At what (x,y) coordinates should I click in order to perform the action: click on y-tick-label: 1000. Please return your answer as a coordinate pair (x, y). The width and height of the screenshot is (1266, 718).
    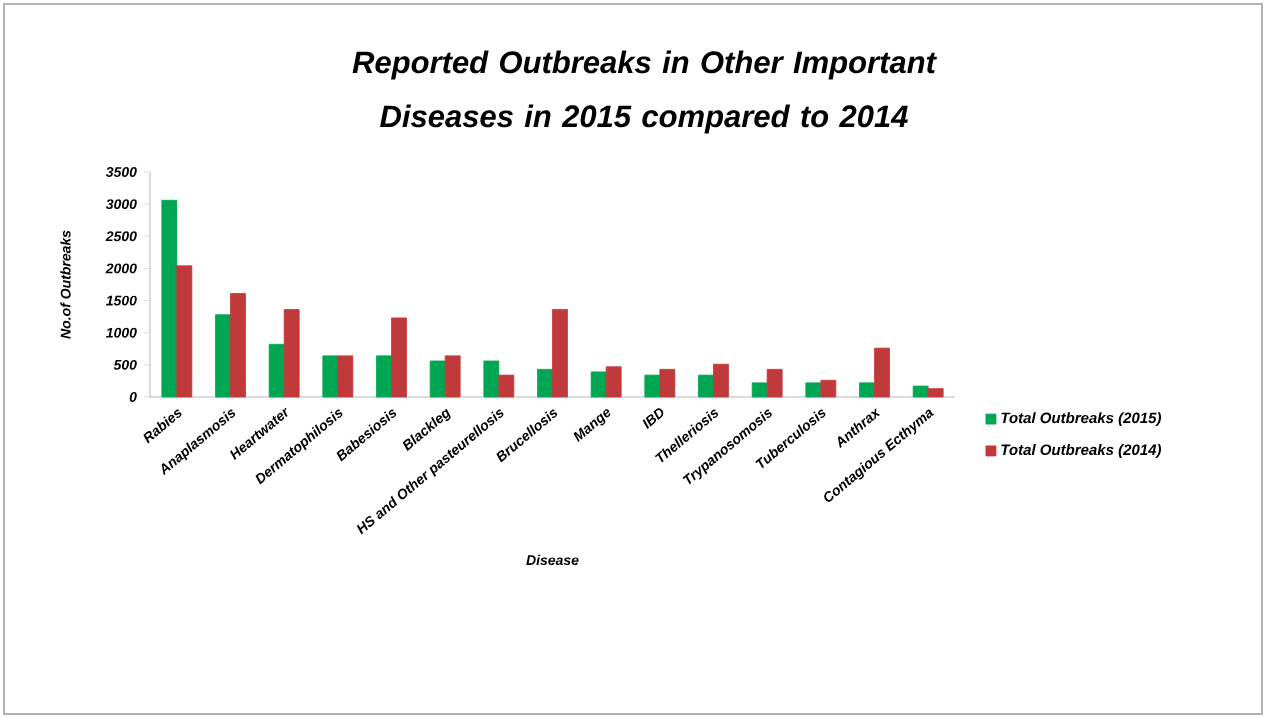
    Looking at the image, I should click on (121, 332).